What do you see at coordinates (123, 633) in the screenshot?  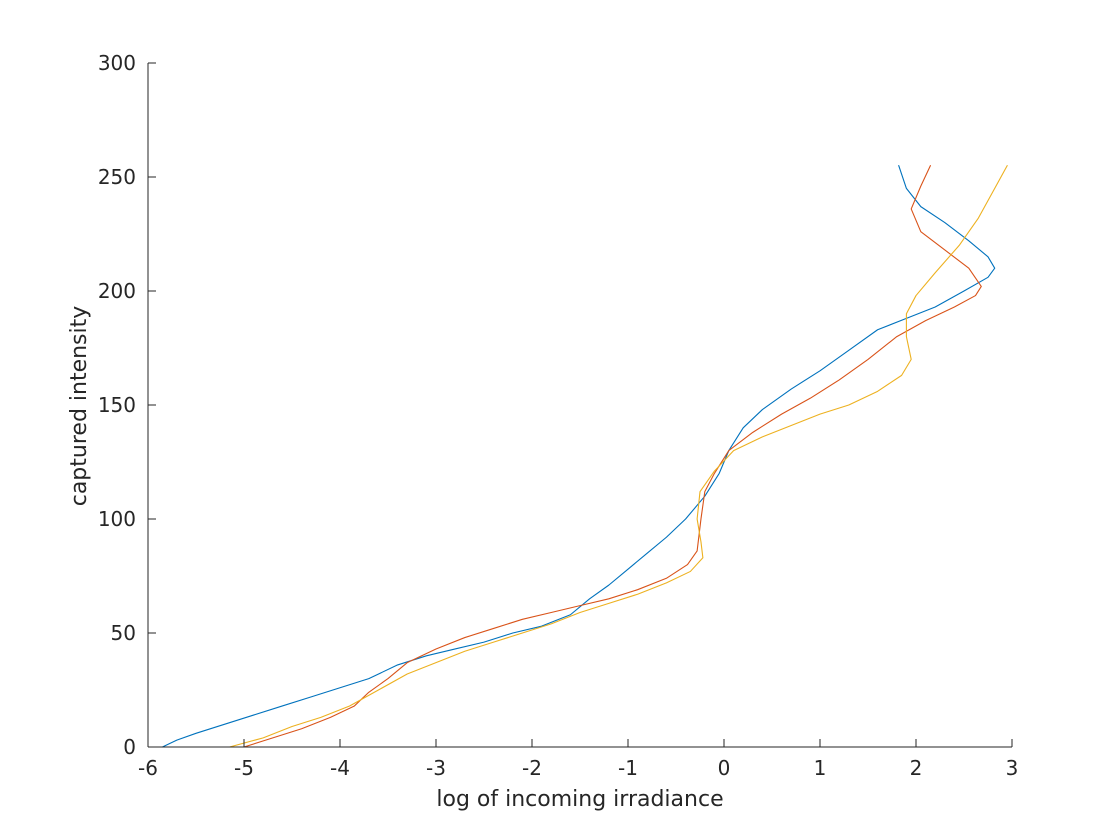 I see `y-tick-label: 50` at bounding box center [123, 633].